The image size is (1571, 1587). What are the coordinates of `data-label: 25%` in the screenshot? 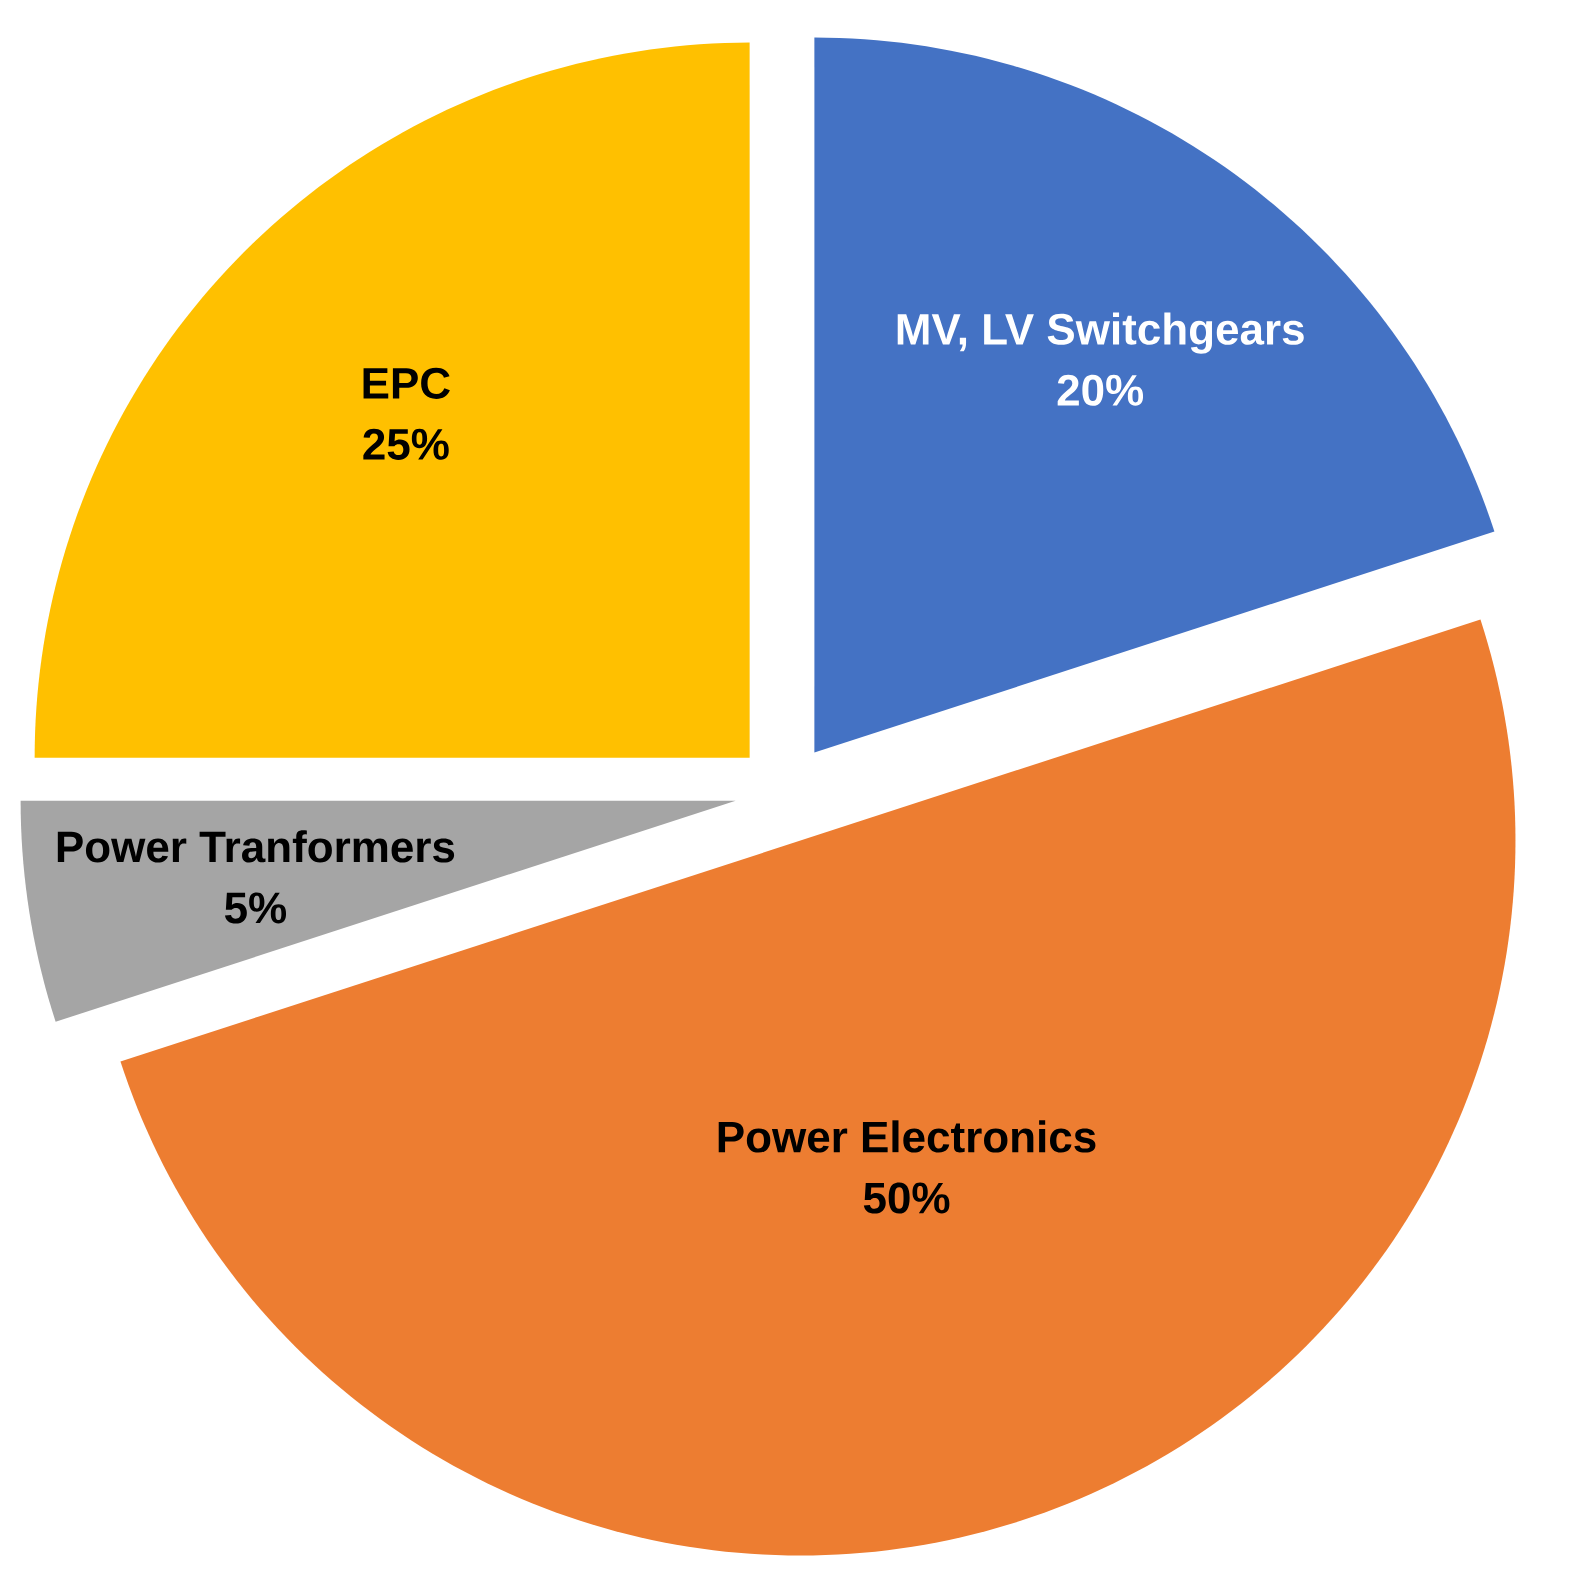 It's located at (406, 444).